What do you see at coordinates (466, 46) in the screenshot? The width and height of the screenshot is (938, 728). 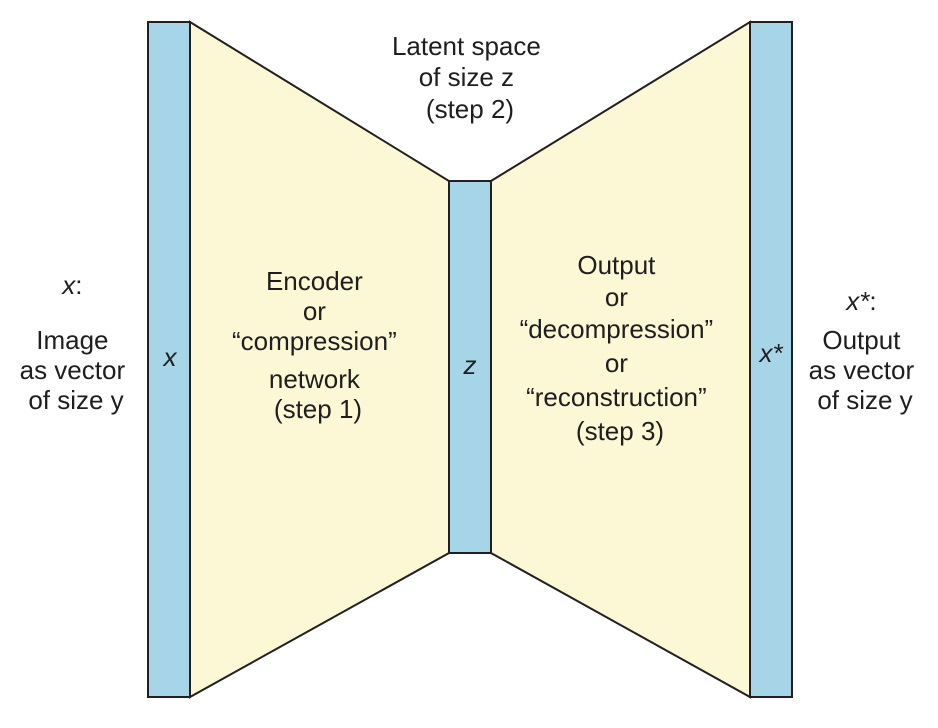 I see `latent-caption-line: Latent space` at bounding box center [466, 46].